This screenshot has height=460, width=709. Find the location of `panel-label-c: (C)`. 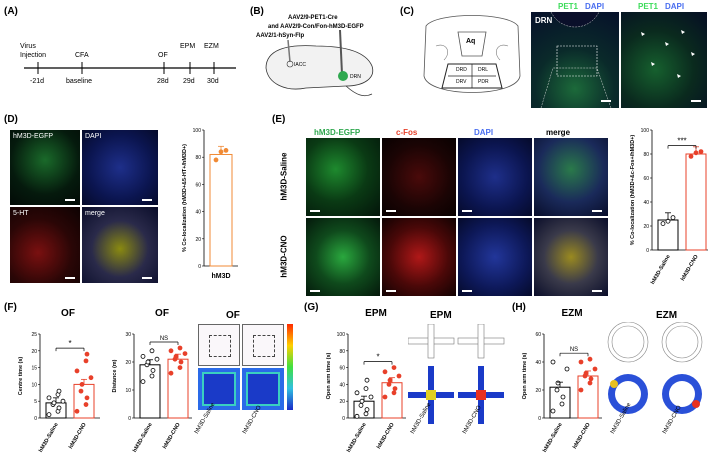

panel-label-c: (C) is located at coordinates (407, 11).